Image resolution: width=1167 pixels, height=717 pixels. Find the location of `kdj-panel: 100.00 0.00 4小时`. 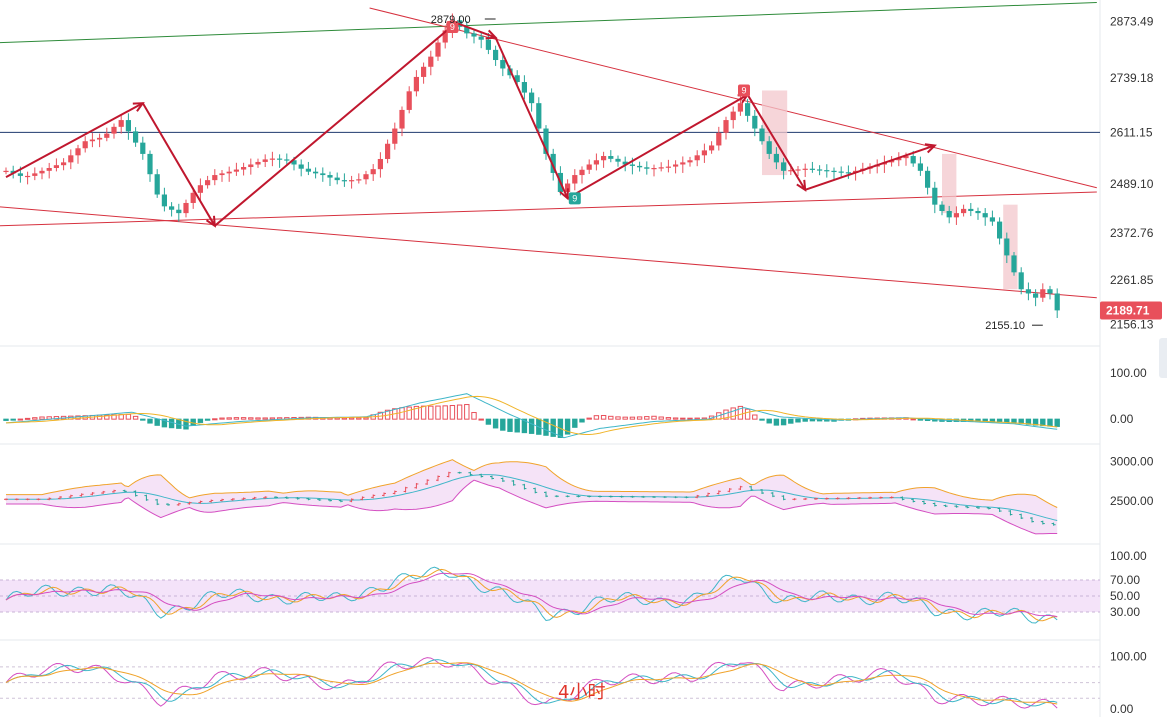

kdj-panel: 100.00 0.00 4小时 is located at coordinates (573, 682).